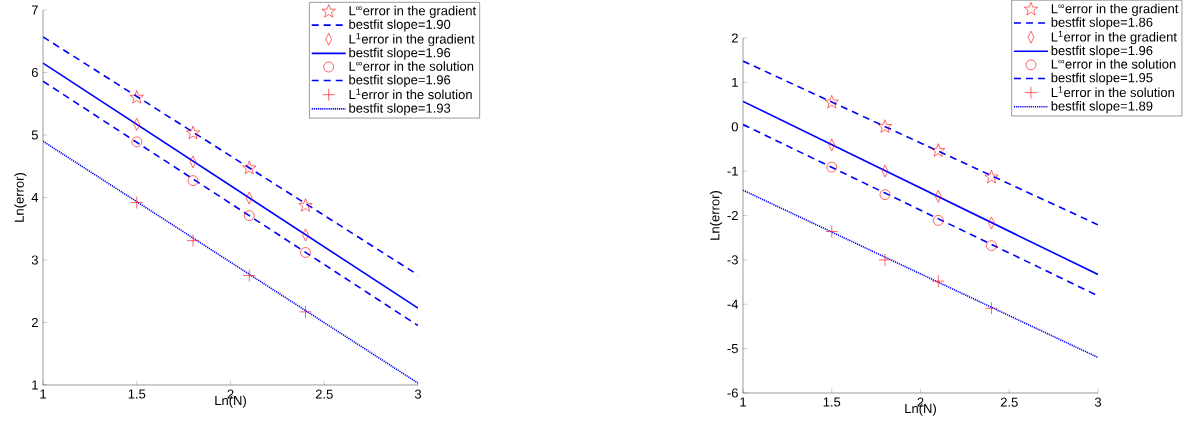 Image resolution: width=1183 pixels, height=436 pixels. I want to click on y-tick-label: -5, so click(732, 349).